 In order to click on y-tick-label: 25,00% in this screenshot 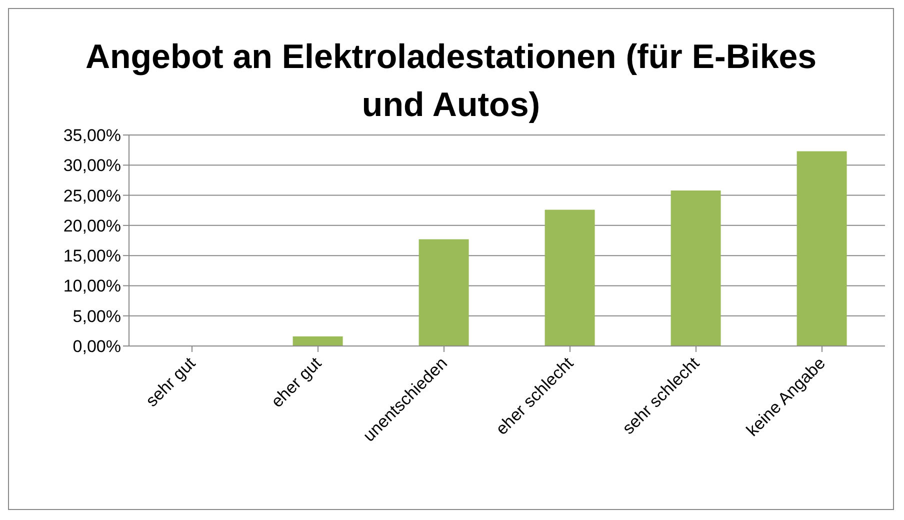, I will do `click(92, 196)`.